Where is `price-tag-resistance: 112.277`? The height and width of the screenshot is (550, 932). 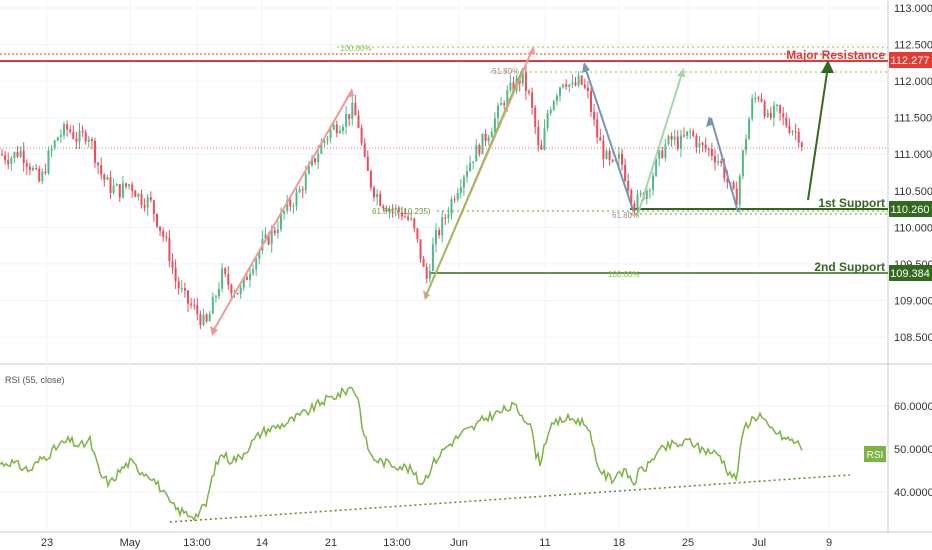
price-tag-resistance: 112.277 is located at coordinates (910, 60).